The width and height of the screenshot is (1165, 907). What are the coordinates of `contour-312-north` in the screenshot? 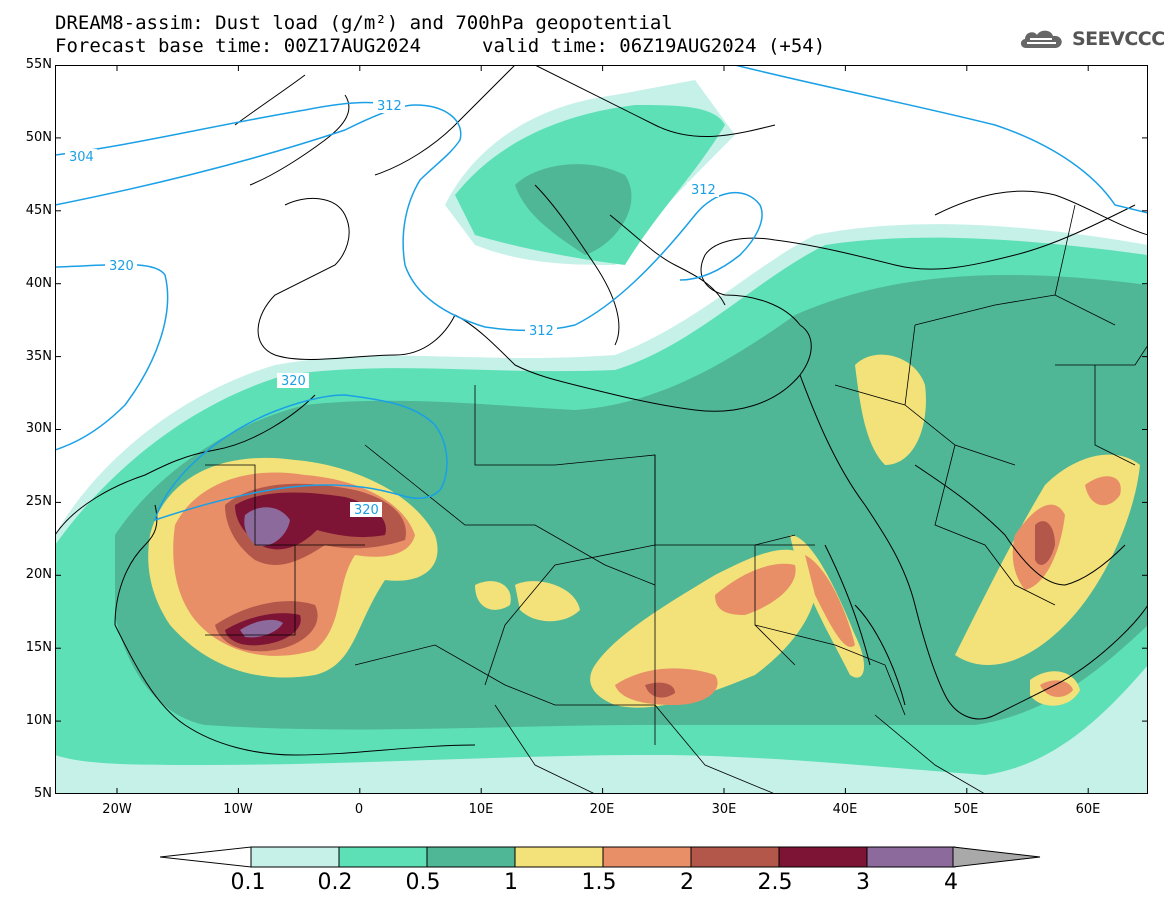 It's located at (941, 139).